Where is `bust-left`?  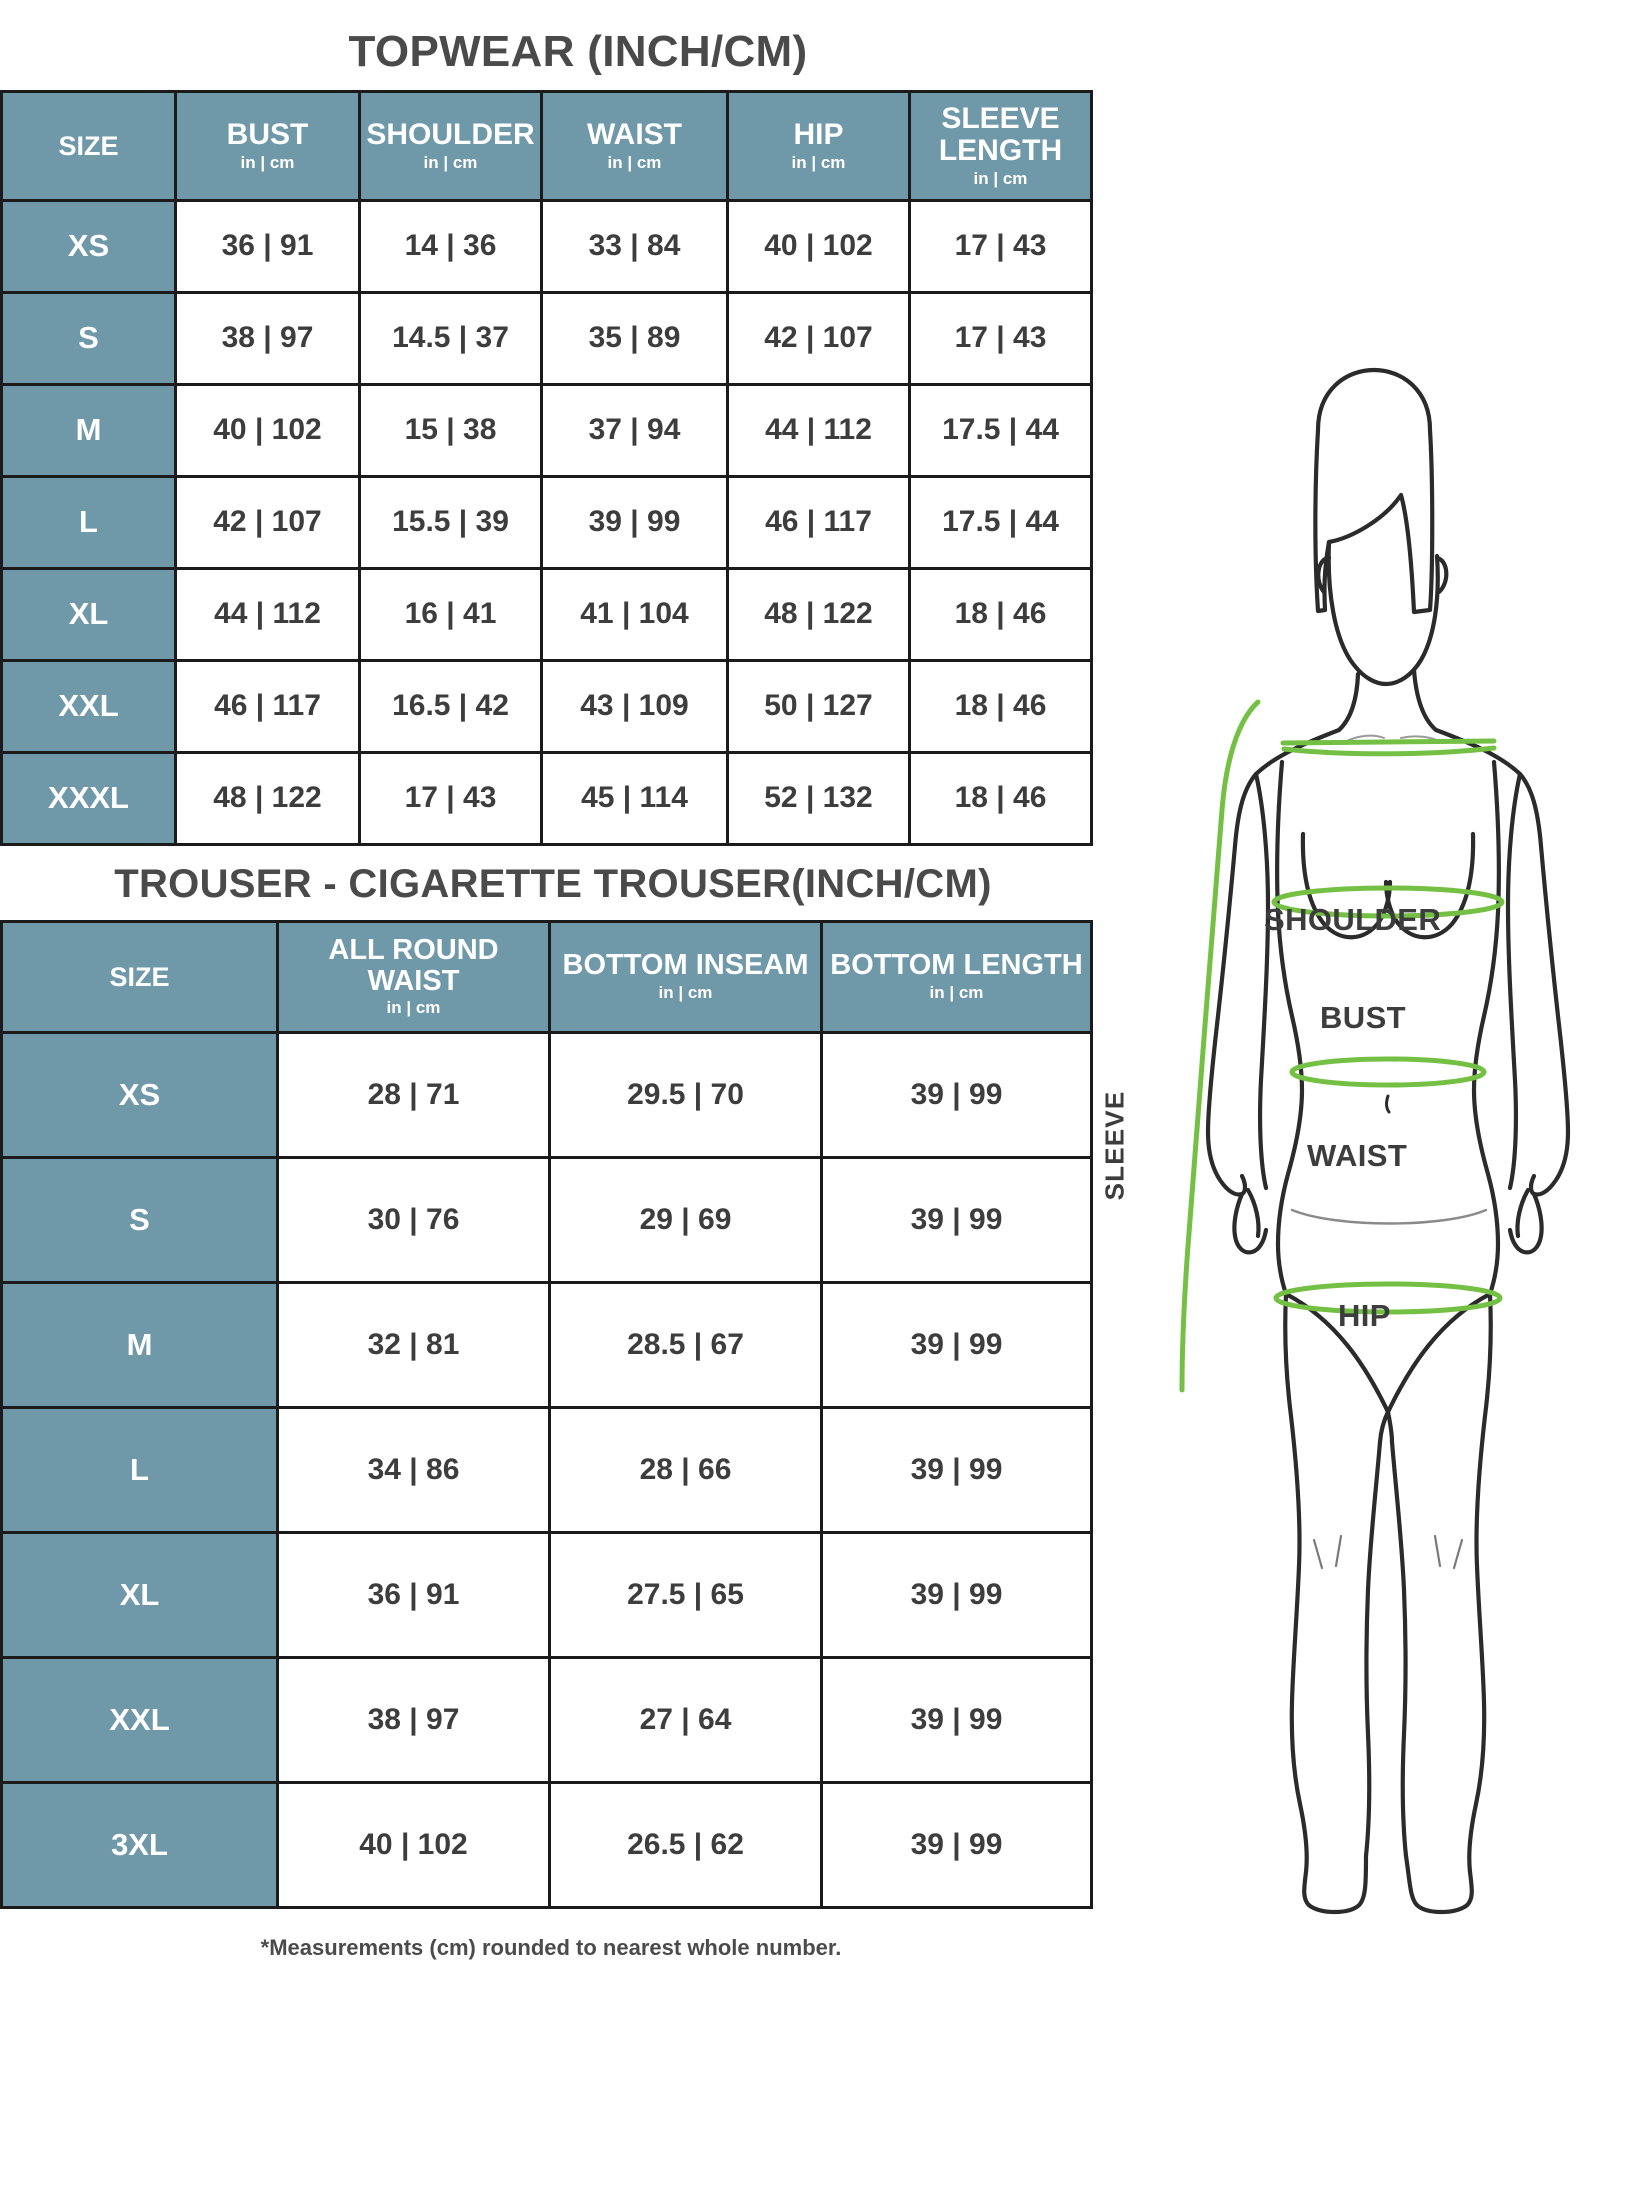
bust-left is located at coordinates (1346, 885).